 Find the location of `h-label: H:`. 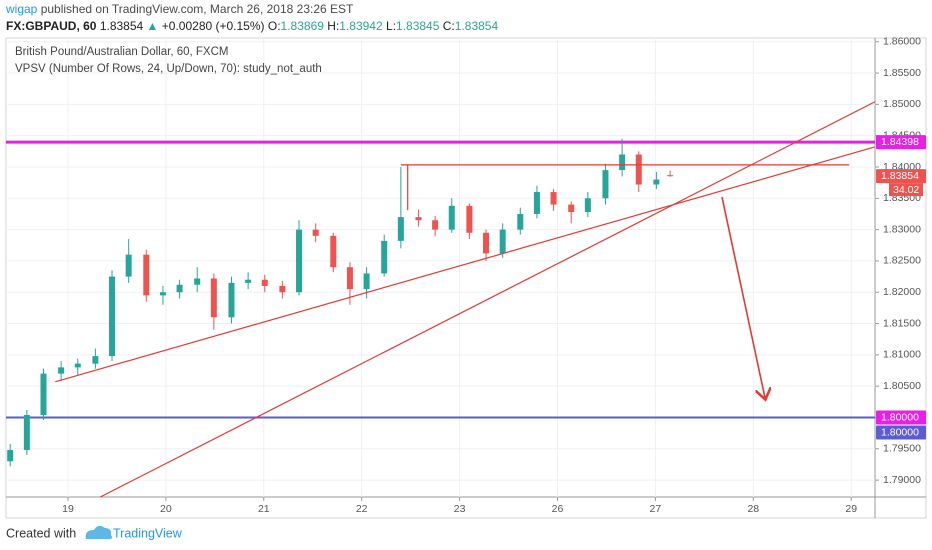

h-label: H: is located at coordinates (333, 26).